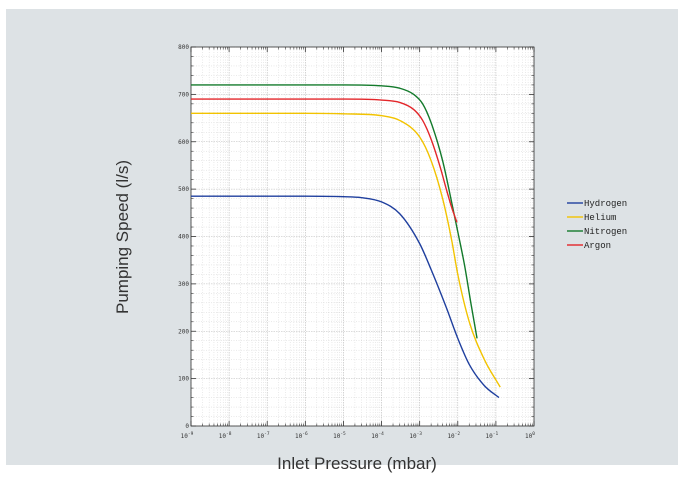  I want to click on x-tick-label: 10⁻², so click(453, 435).